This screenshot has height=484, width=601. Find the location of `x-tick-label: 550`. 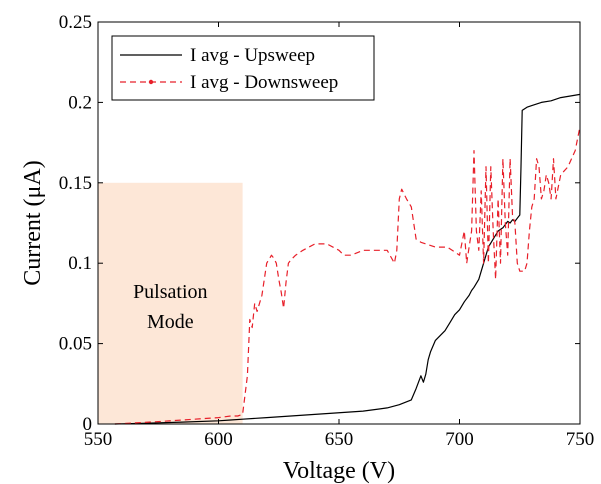

x-tick-label: 550 is located at coordinates (98, 439).